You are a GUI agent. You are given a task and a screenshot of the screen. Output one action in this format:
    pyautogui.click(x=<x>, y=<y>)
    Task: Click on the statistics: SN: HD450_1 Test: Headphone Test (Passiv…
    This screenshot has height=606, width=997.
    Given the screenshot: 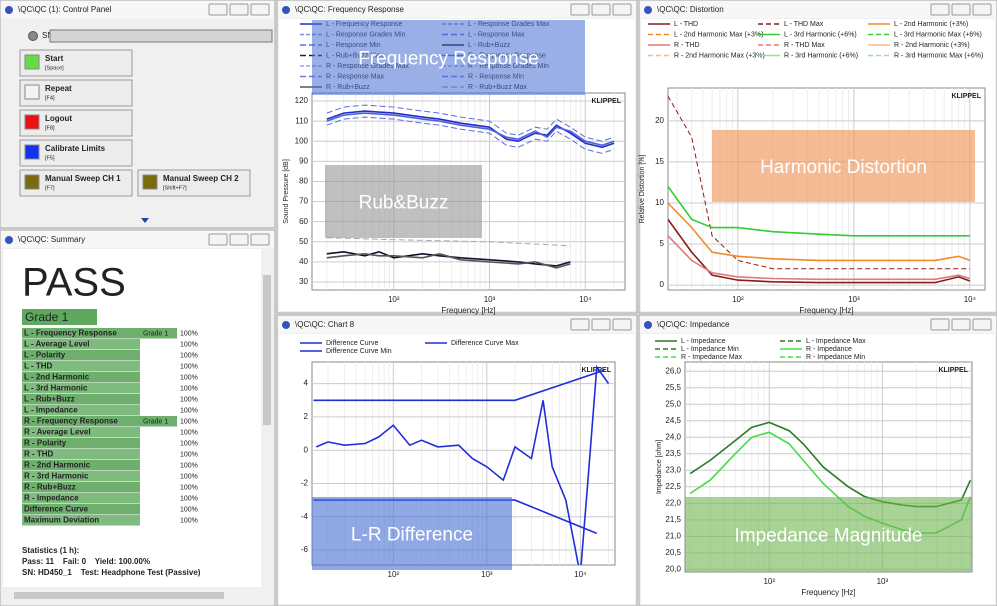 What is the action you would take?
    pyautogui.click(x=111, y=572)
    